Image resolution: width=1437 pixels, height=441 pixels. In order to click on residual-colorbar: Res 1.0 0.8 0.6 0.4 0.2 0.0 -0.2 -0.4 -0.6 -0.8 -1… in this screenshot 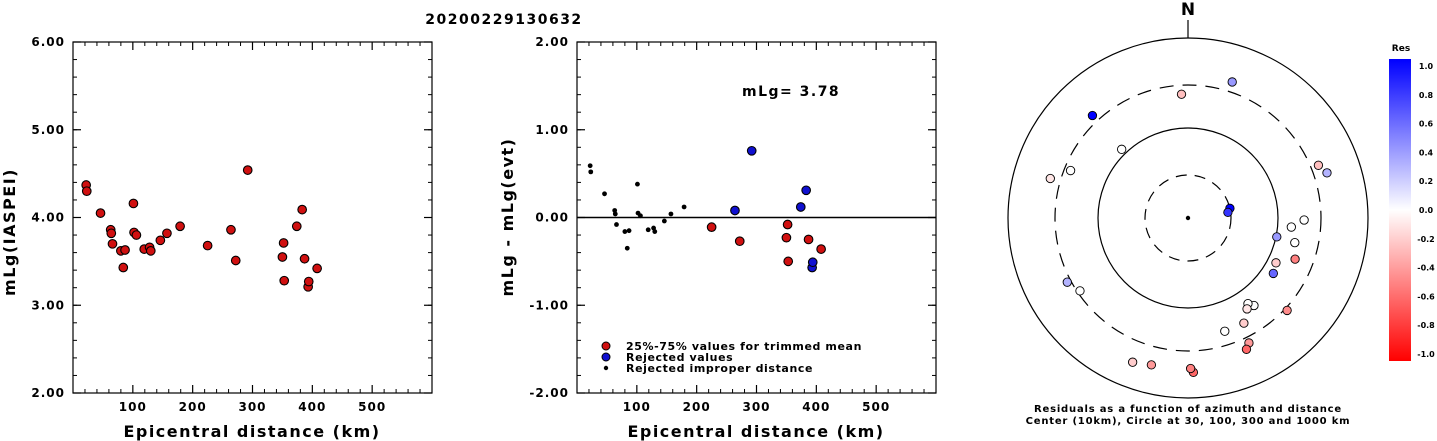, I will do `click(1412, 202)`.